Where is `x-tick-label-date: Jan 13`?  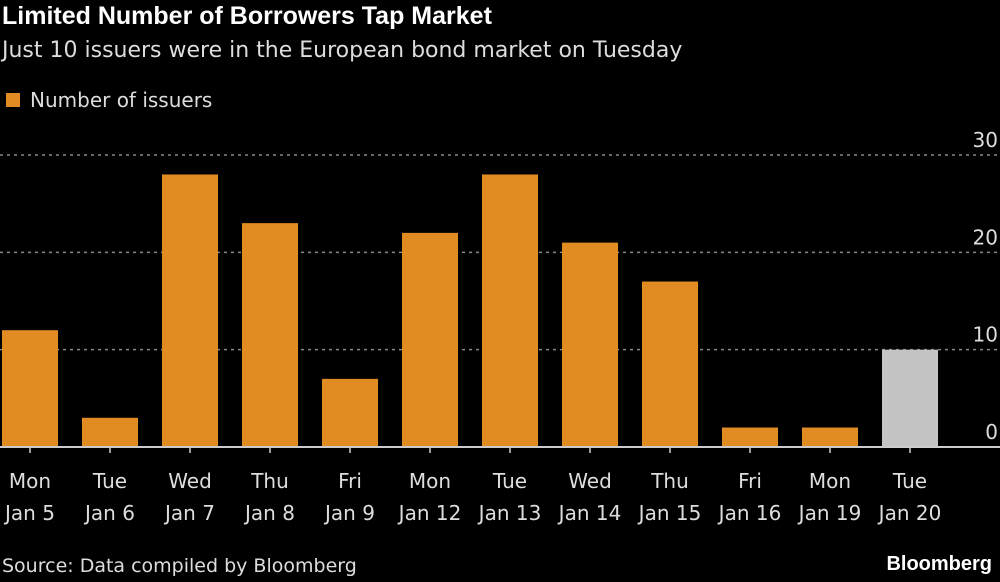
x-tick-label-date: Jan 13 is located at coordinates (509, 513).